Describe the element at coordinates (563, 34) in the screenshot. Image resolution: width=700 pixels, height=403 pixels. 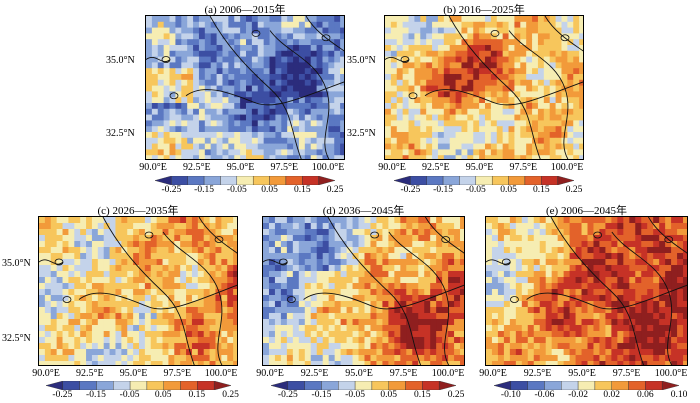
I see `boundary-line` at that location.